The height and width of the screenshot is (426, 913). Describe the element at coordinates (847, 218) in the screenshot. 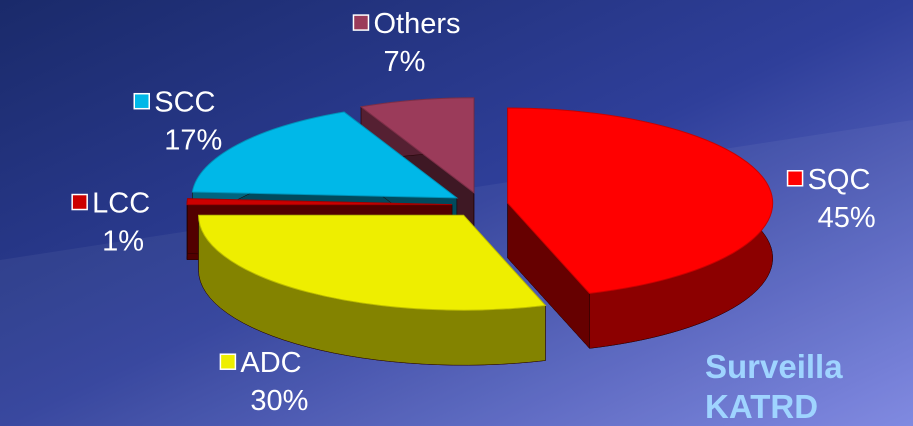

I see `value-label: 45%` at that location.